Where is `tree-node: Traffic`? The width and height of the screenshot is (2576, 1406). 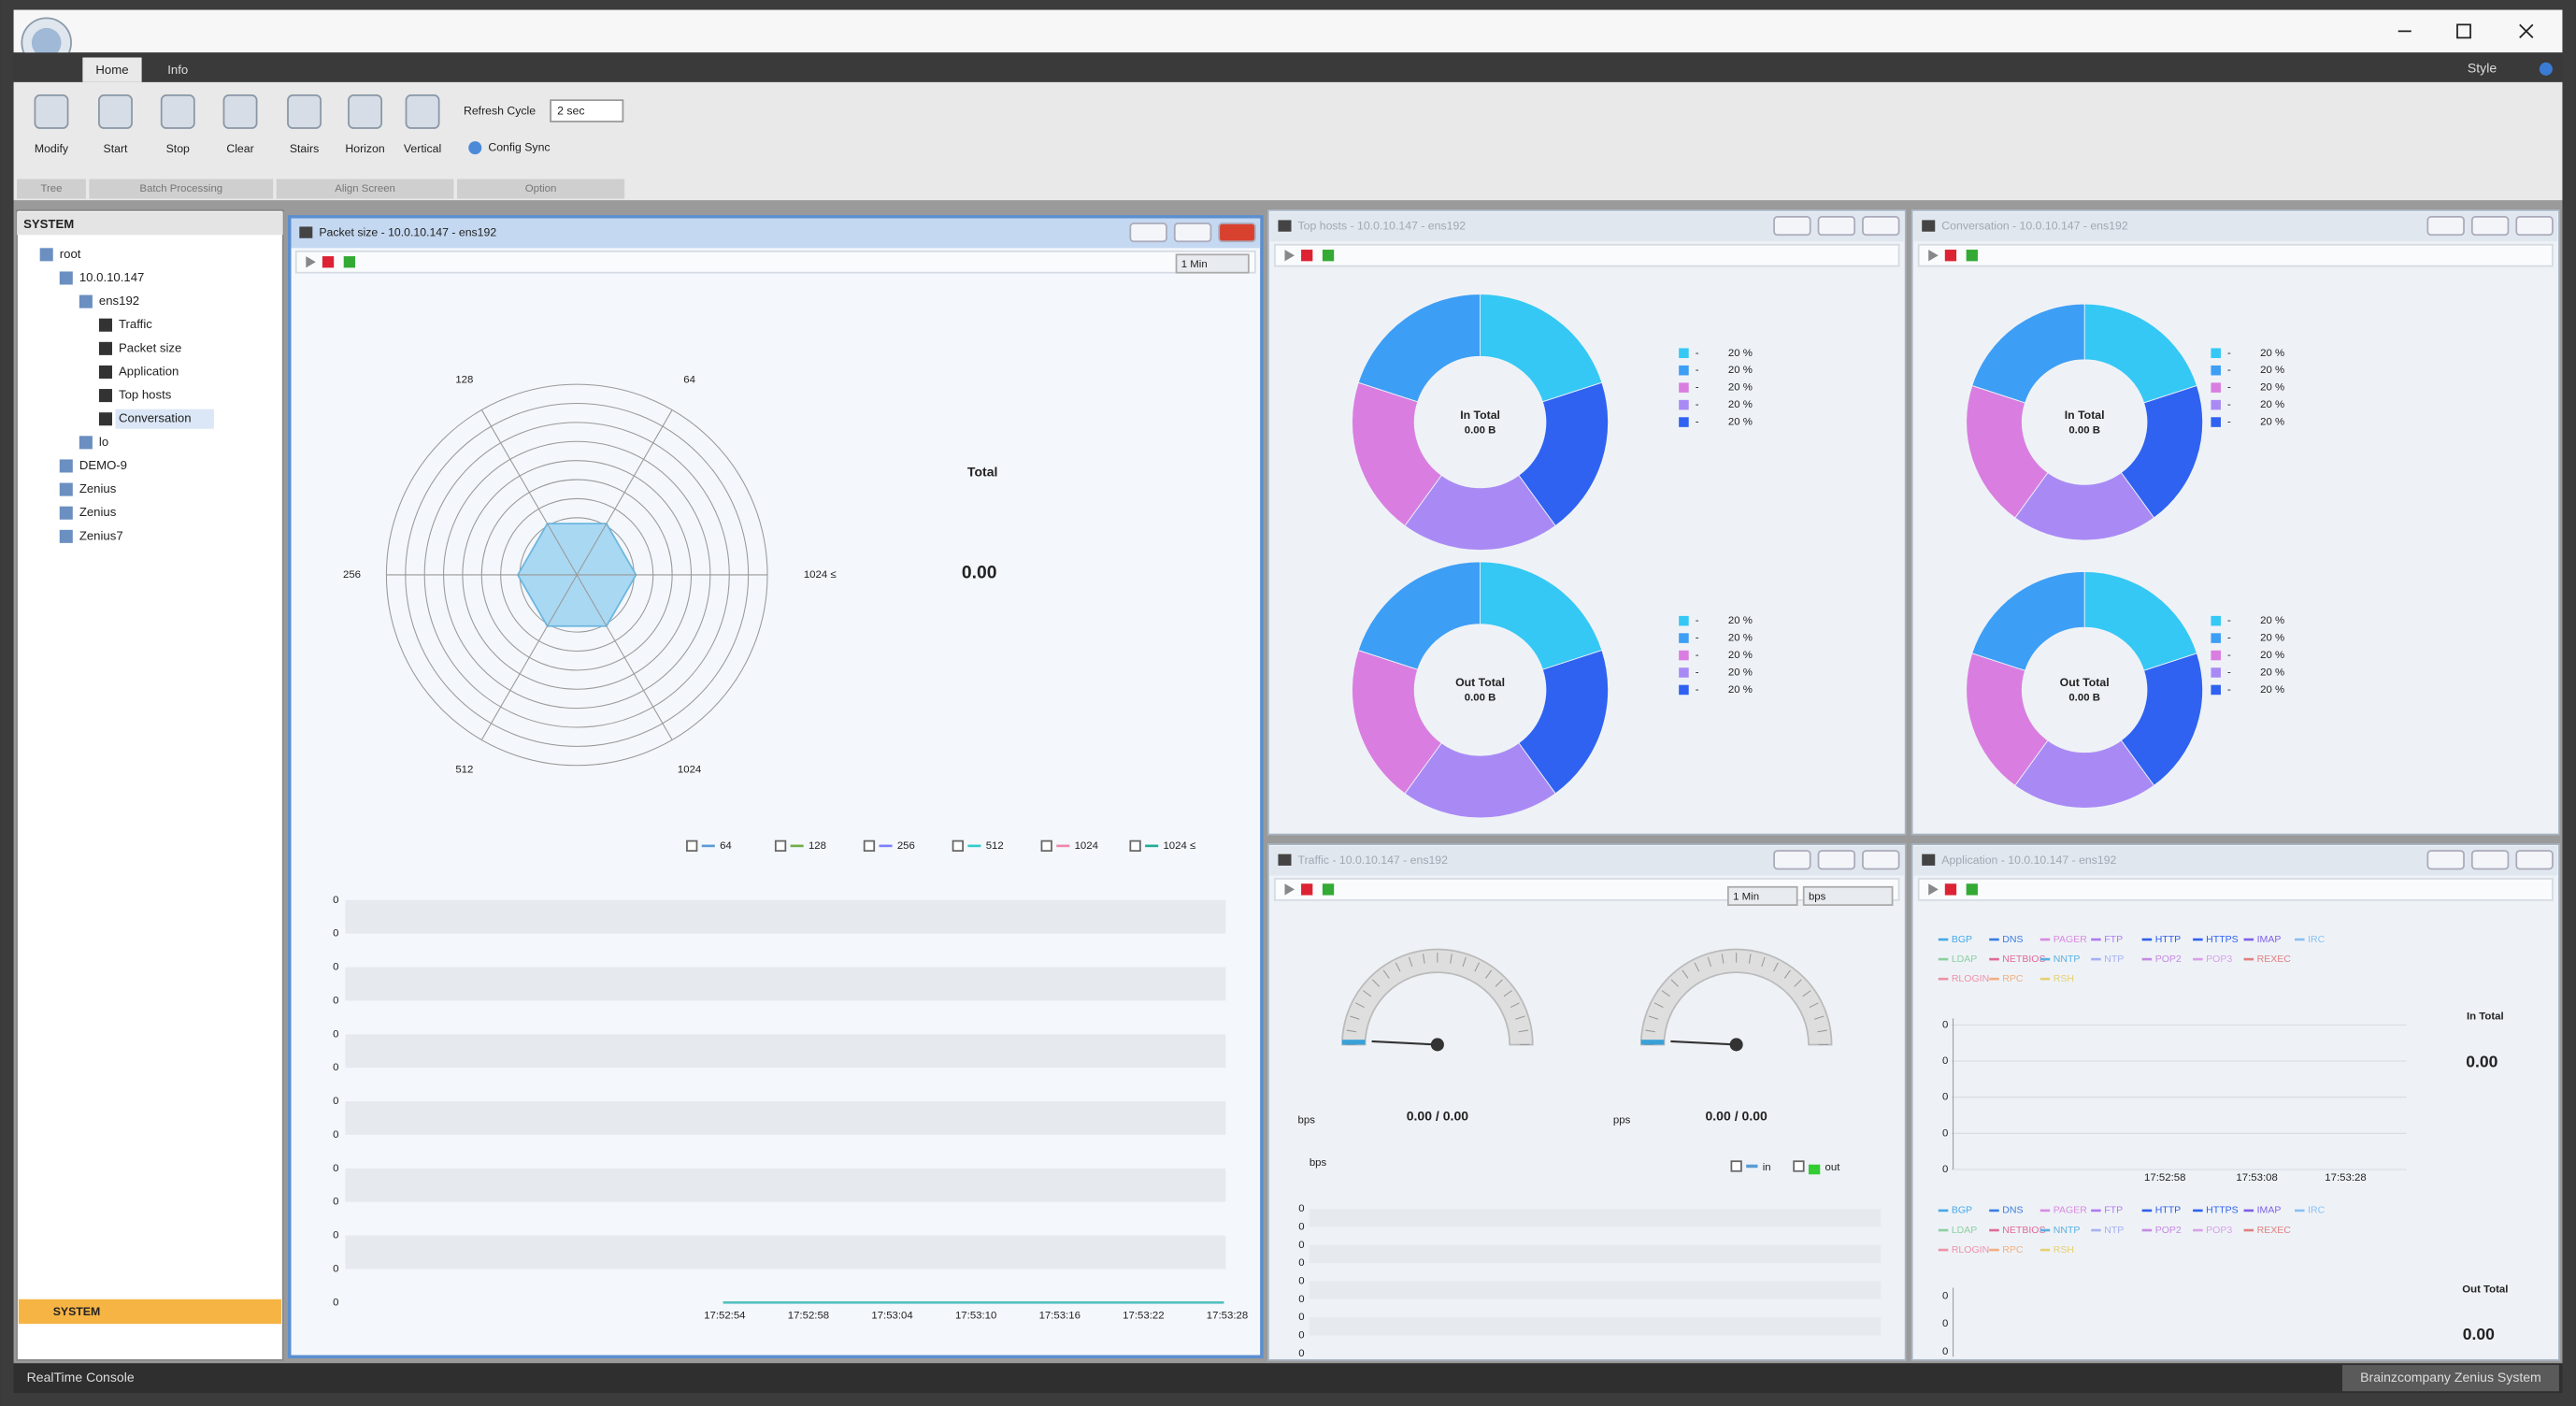 tree-node: Traffic is located at coordinates (135, 324).